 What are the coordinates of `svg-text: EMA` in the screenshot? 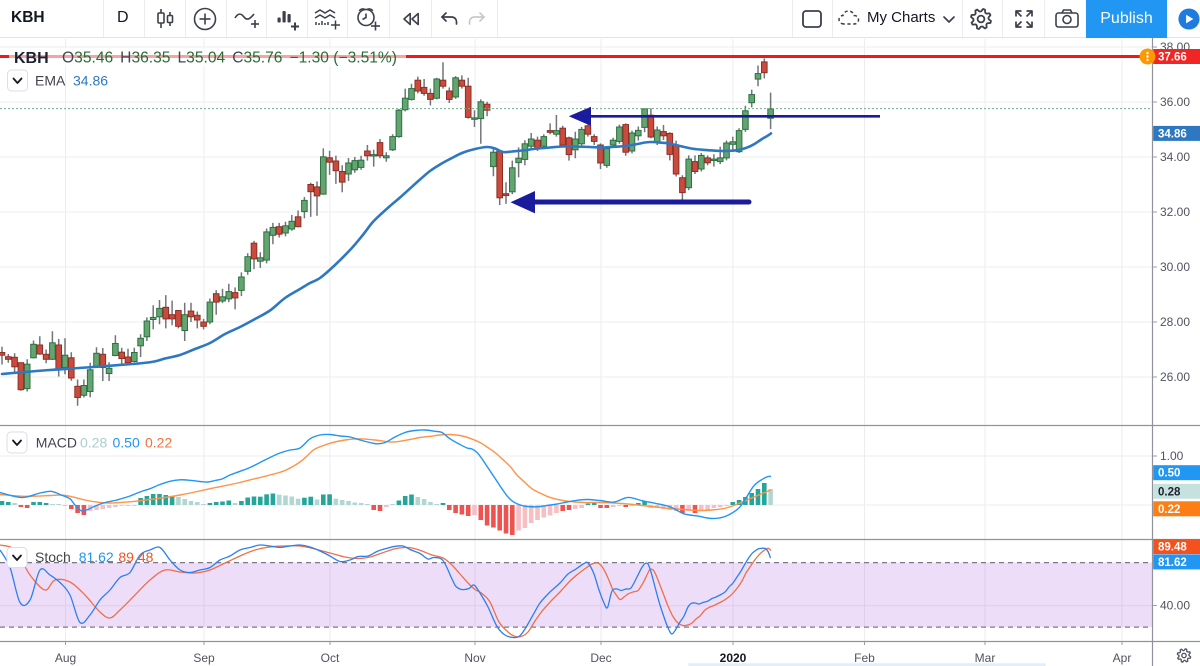 It's located at (50, 81).